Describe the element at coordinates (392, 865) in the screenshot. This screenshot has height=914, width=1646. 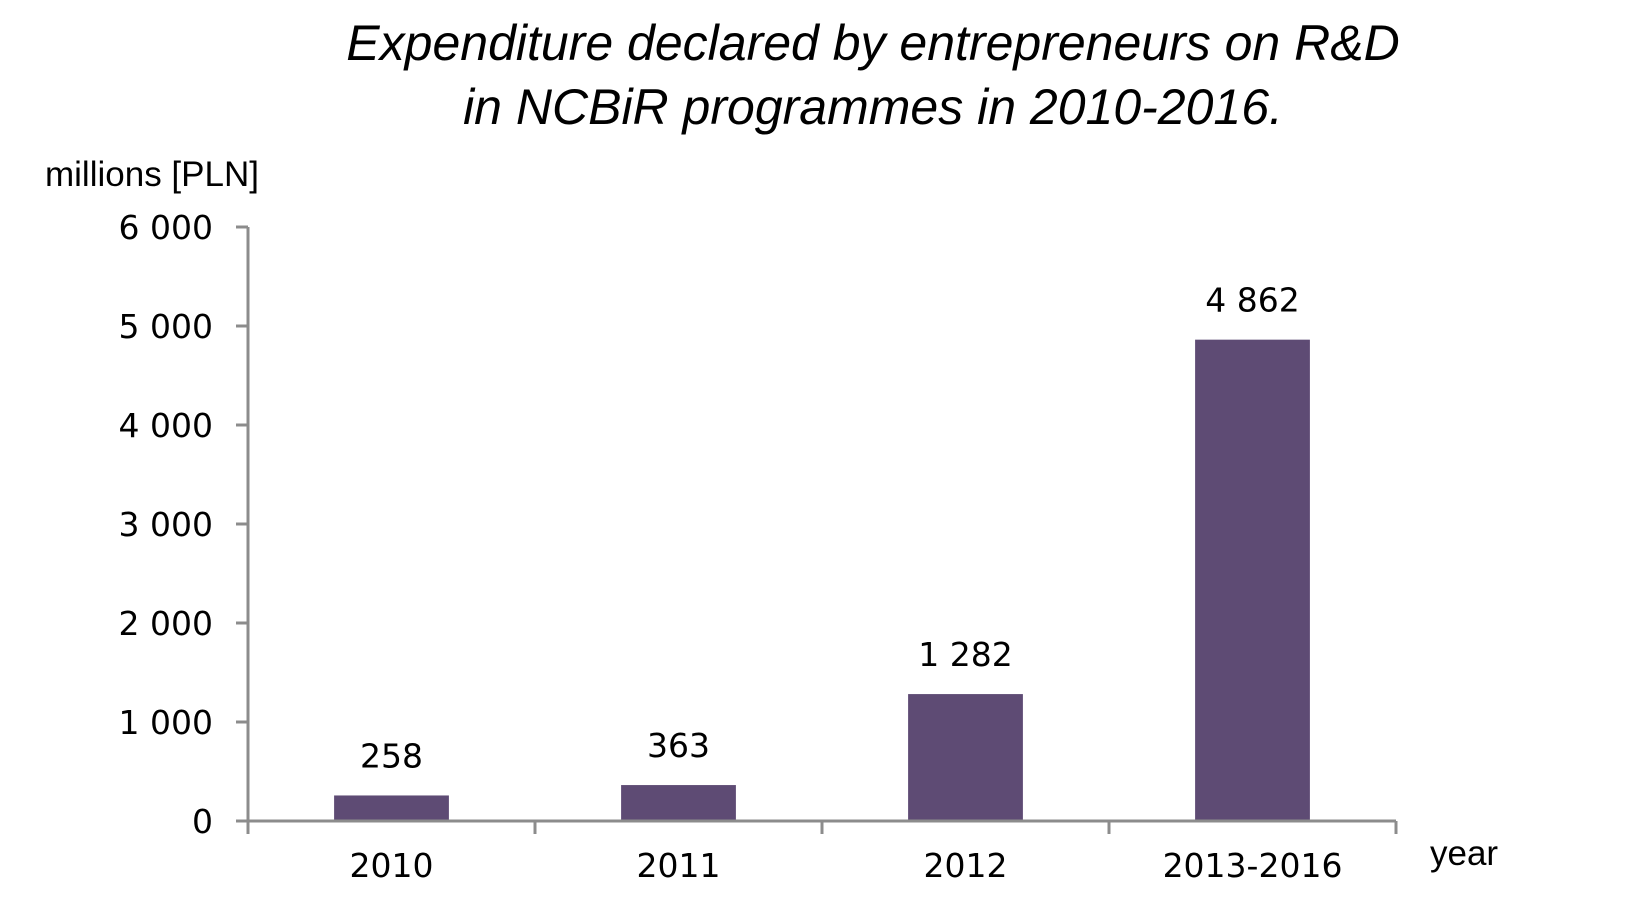
I see `x-tick-label: 2010` at that location.